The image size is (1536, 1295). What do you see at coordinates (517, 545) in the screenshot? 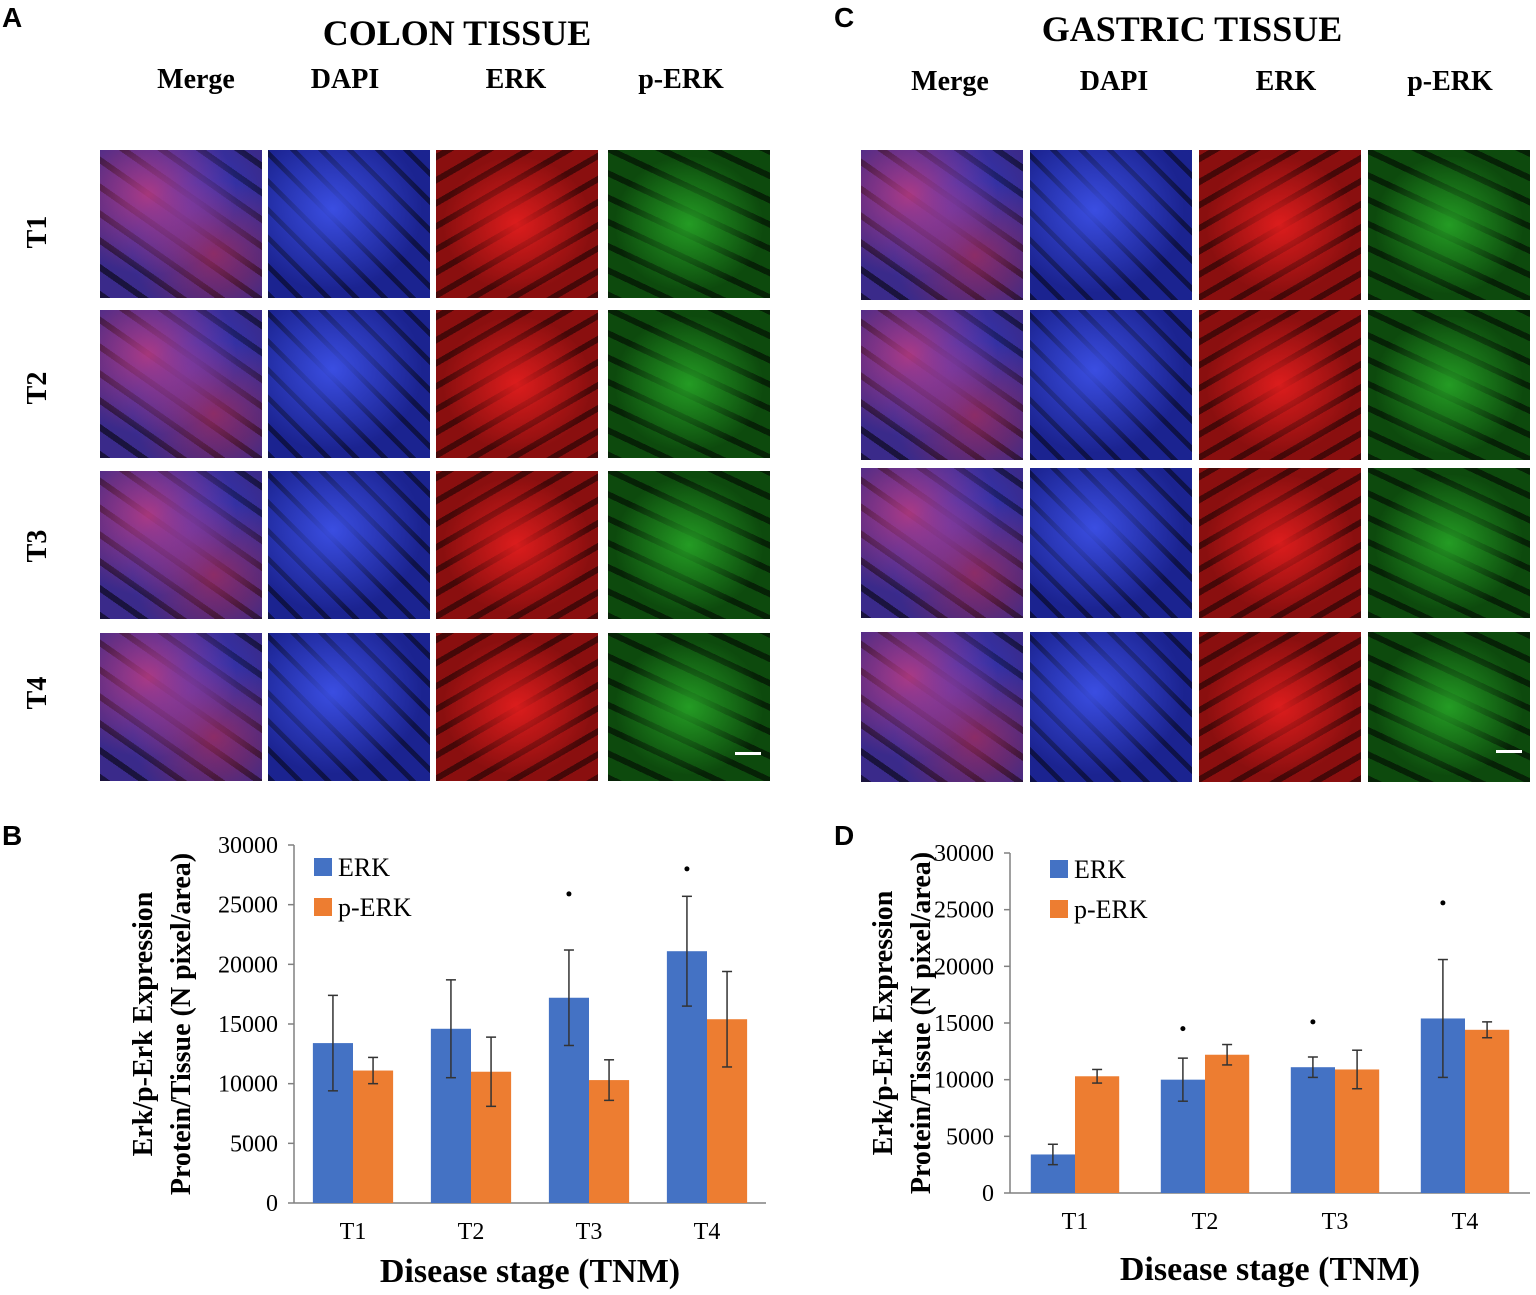
I see `colon-micrograph-t3-erk` at bounding box center [517, 545].